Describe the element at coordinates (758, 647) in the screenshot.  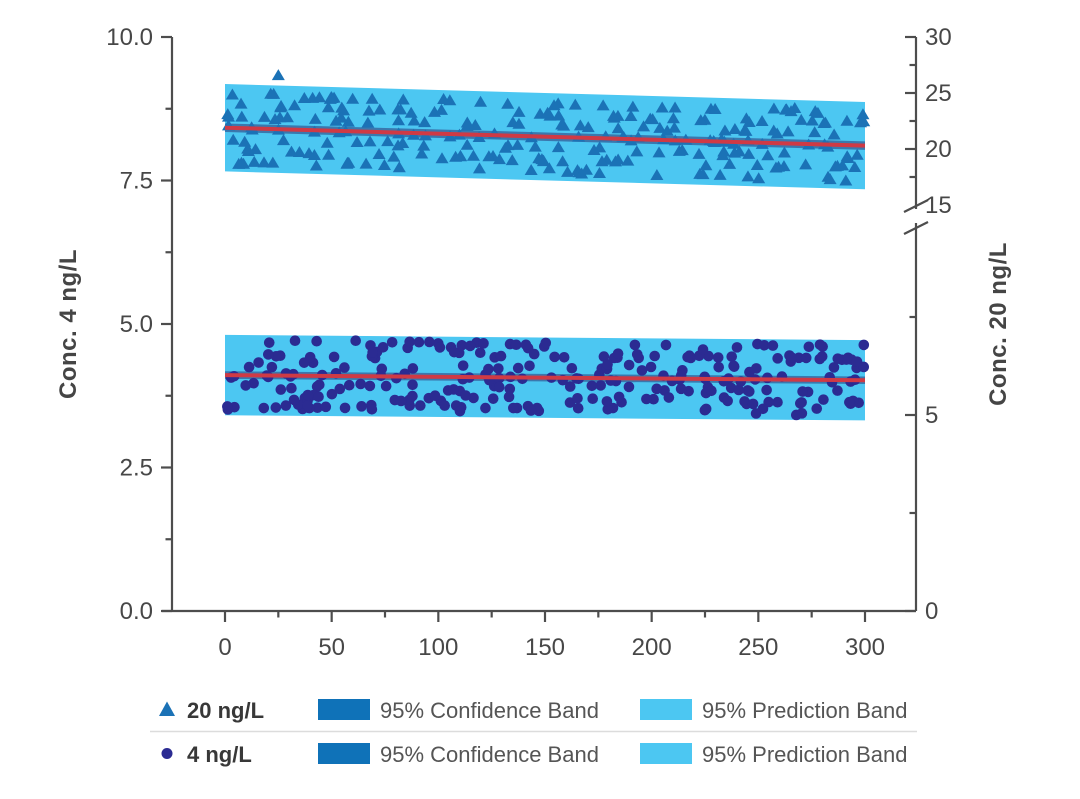
I see `x-axis-tick-label: 250` at that location.